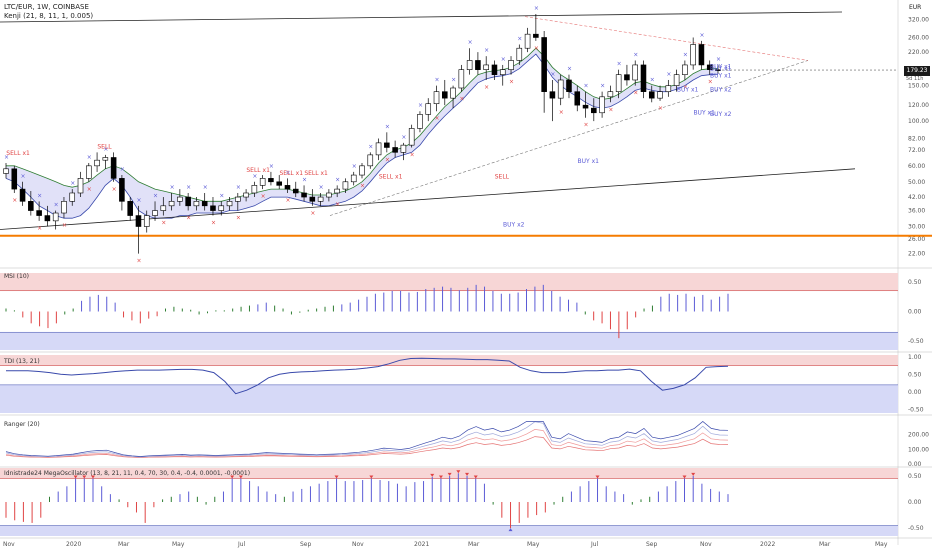 This screenshot has height=550, width=932. I want to click on lower-trendline, so click(428, 199).